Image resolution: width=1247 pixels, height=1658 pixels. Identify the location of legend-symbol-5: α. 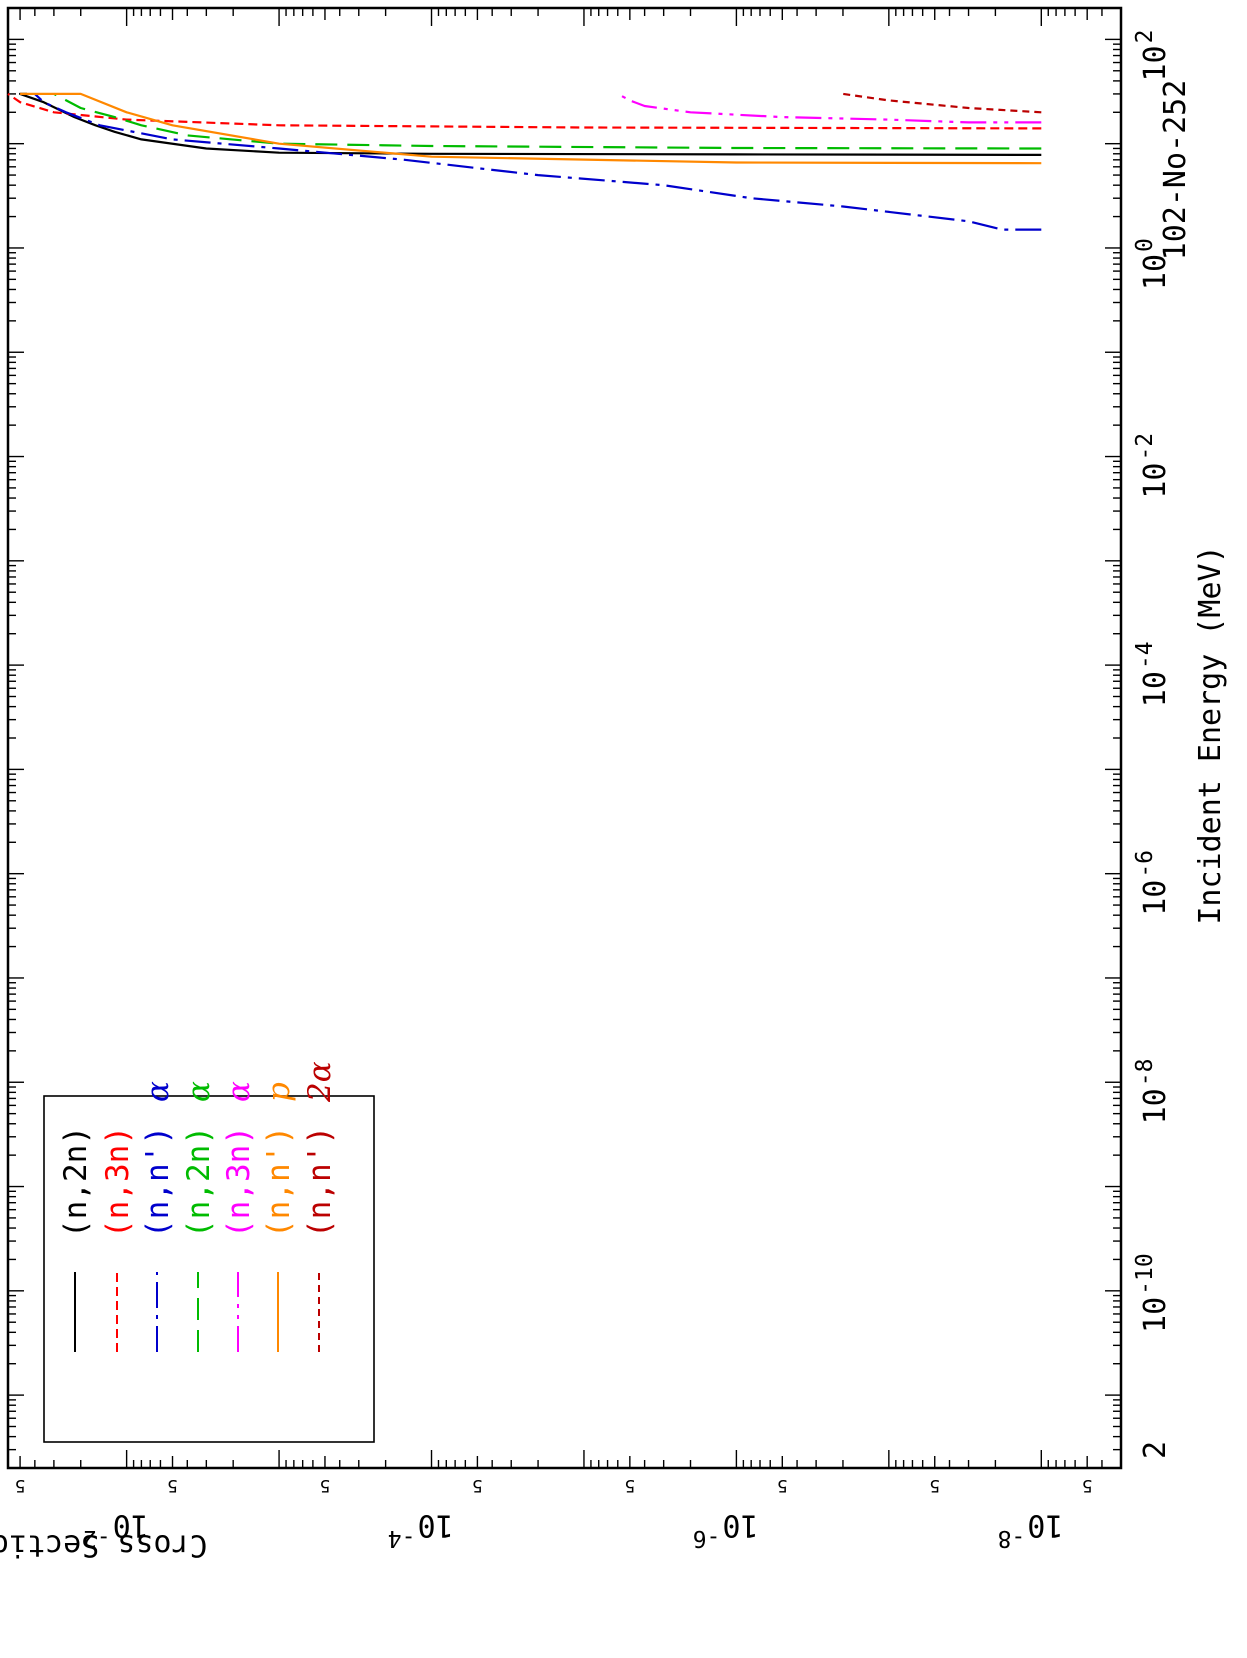
(239, 1091).